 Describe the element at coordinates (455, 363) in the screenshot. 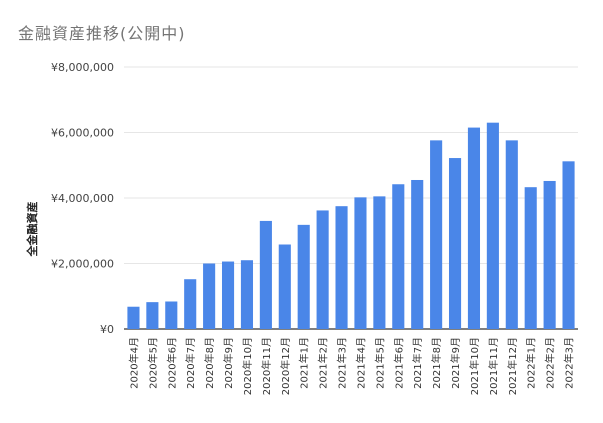

I see `x-category-label: 2021年9月` at that location.